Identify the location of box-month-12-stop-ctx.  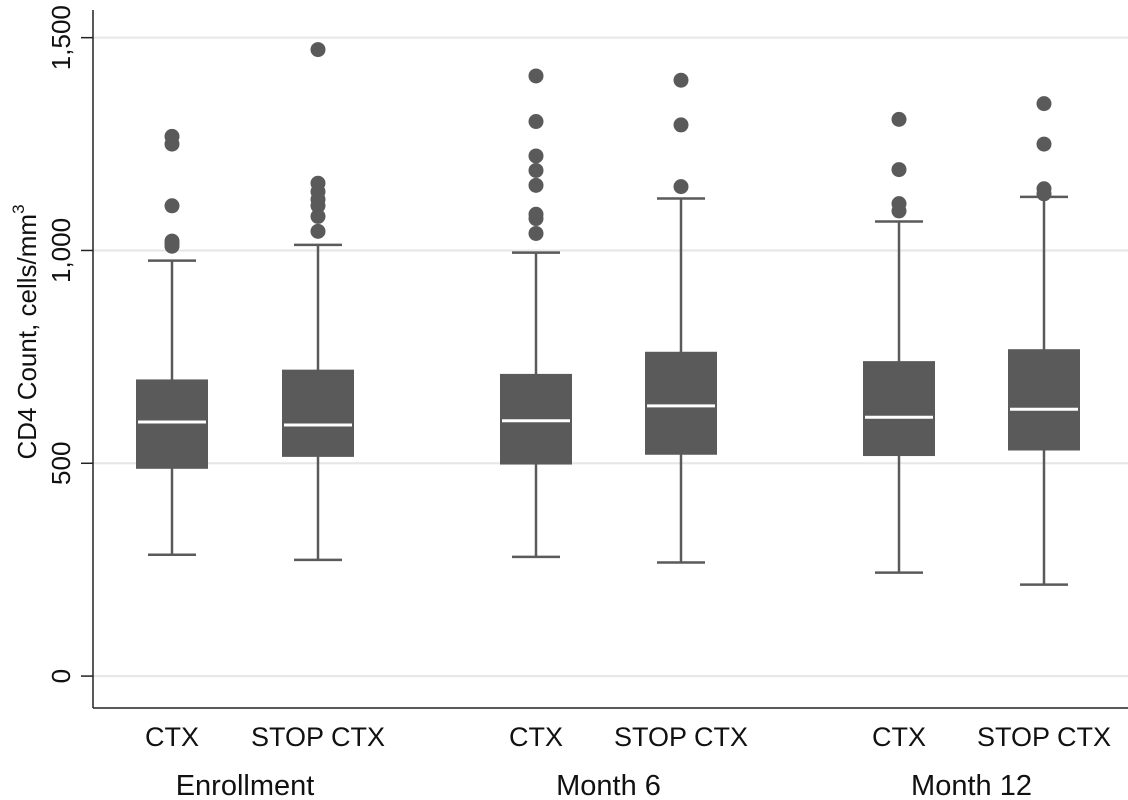
(1044, 341).